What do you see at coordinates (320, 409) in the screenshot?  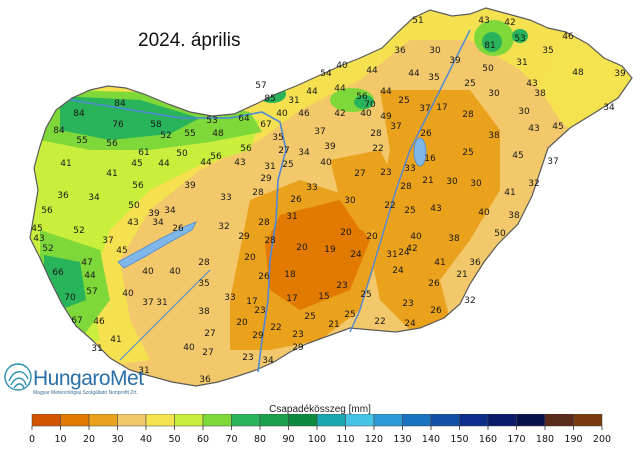 I see `legend-title: Csapadékösszeg [mm]` at bounding box center [320, 409].